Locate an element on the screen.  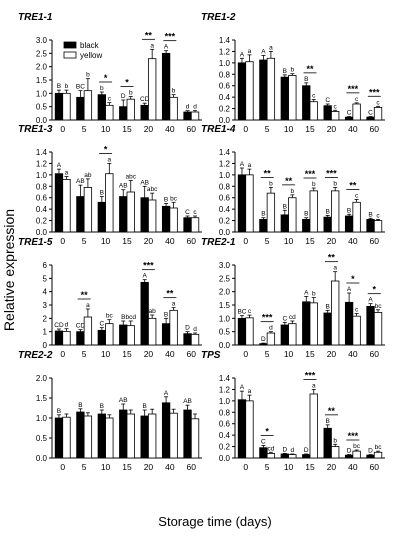
y-tick-label: 5 is located at coordinates (45, 278).